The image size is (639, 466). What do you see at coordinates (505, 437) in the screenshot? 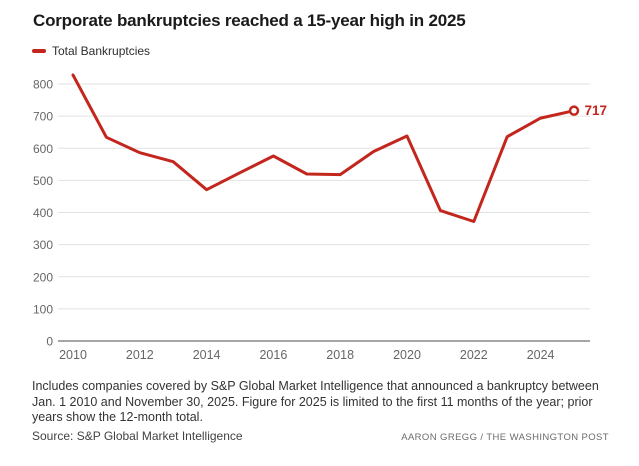
I see `byline-credit: AARON GREGG / THE WASHINGTON POST` at bounding box center [505, 437].